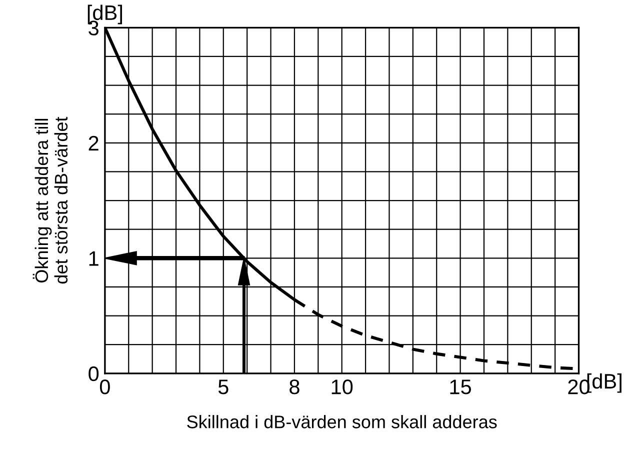 The height and width of the screenshot is (461, 636). I want to click on y-tick-label: 1, so click(93, 258).